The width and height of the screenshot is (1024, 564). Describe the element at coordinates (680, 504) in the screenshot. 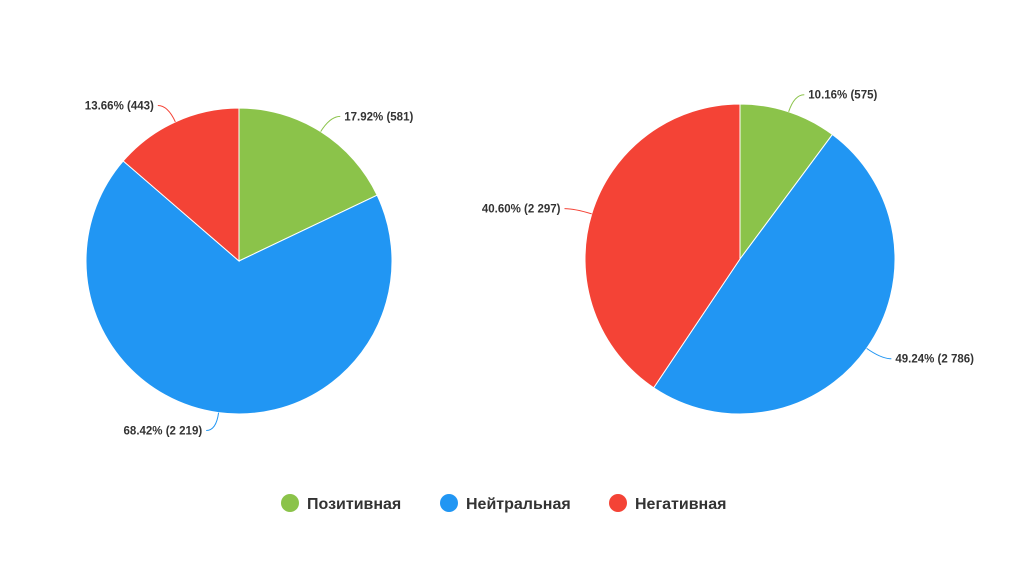

I see `legend-label-negative: Негативная` at that location.